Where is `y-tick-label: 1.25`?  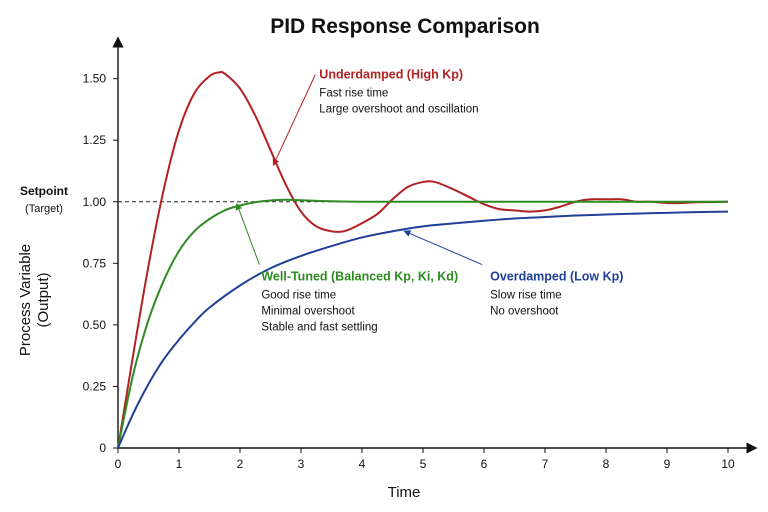
y-tick-label: 1.25 is located at coordinates (95, 140).